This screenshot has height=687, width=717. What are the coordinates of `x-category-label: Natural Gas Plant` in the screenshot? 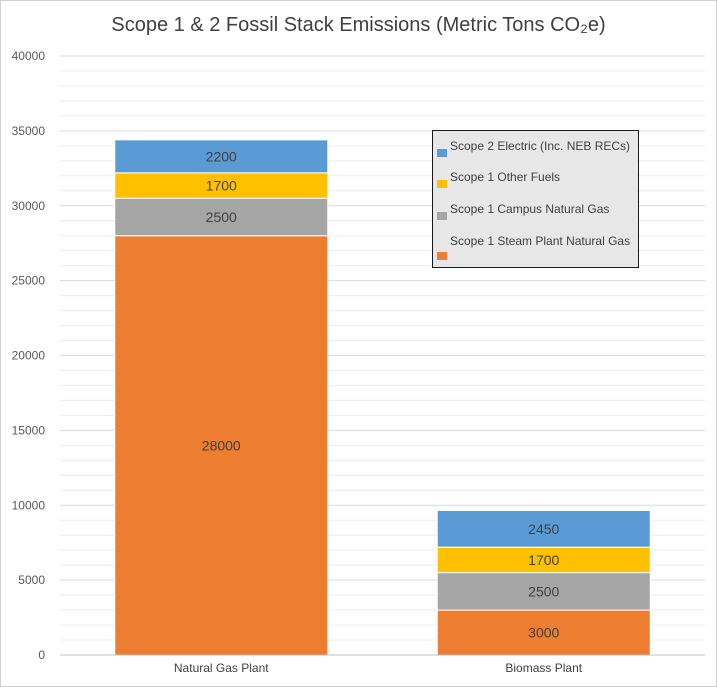 It's located at (221, 668).